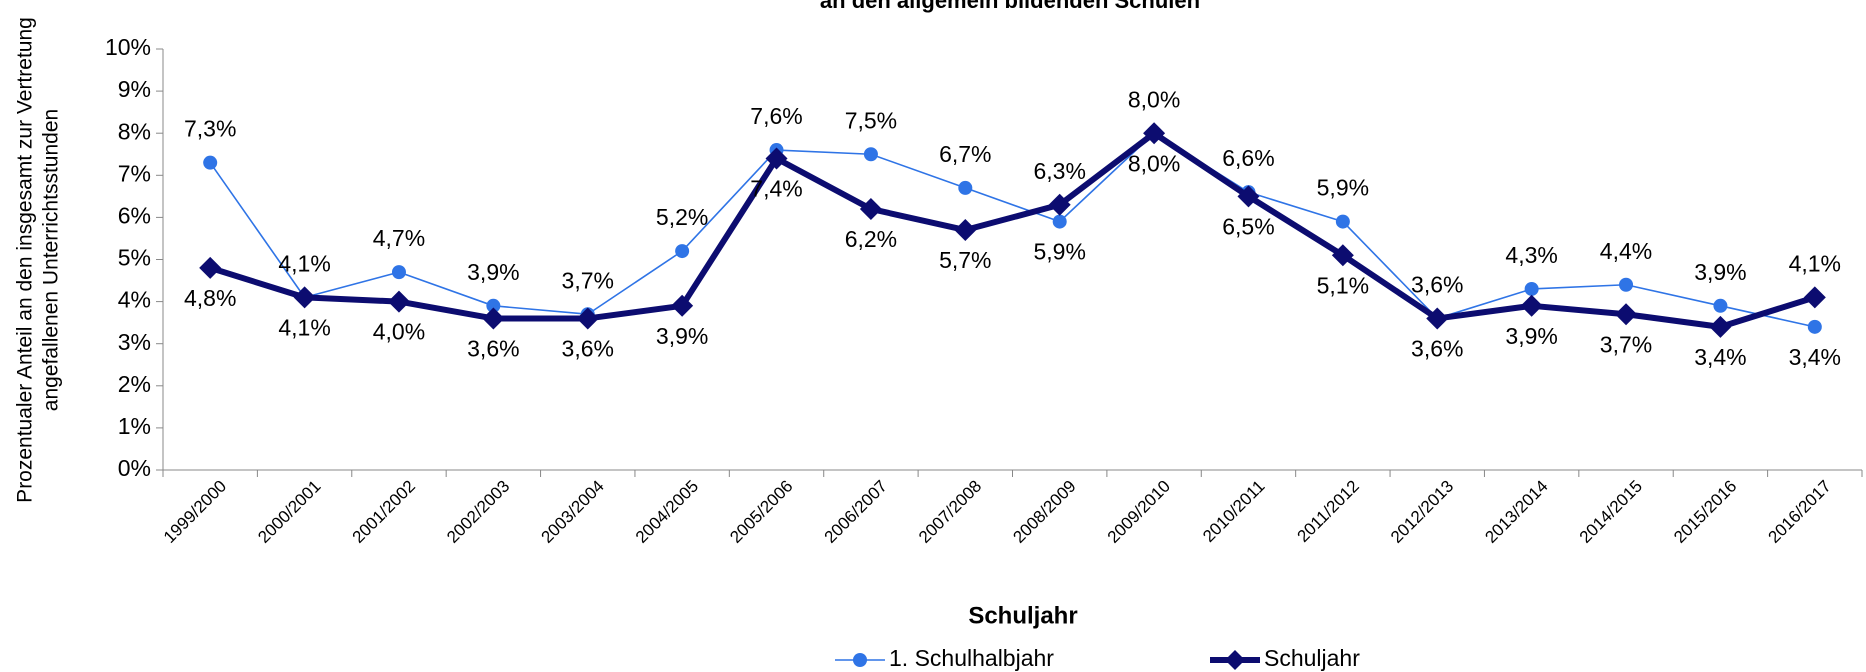 This screenshot has height=672, width=1866. What do you see at coordinates (399, 238) in the screenshot?
I see `value-label: 4,7%` at bounding box center [399, 238].